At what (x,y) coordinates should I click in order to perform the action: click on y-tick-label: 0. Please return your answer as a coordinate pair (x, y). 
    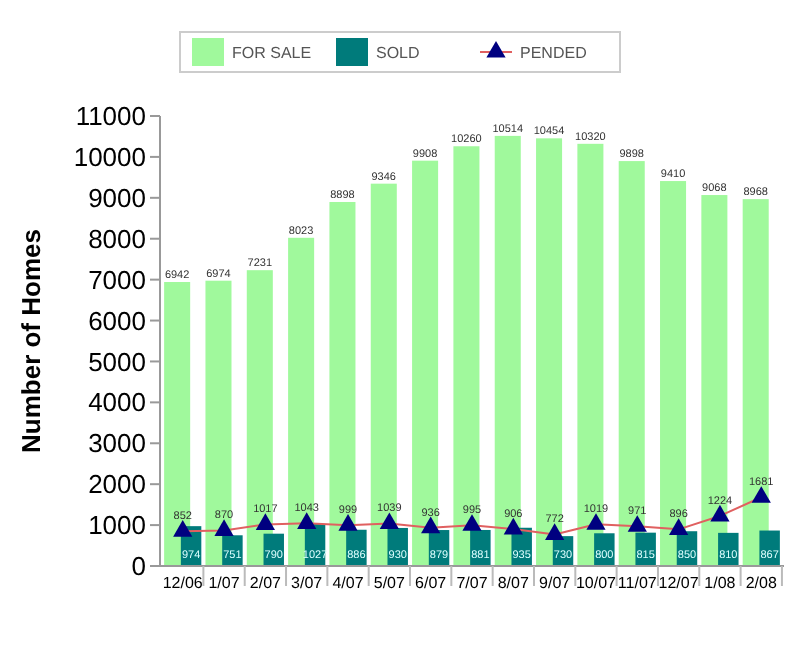
    Looking at the image, I should click on (138, 566).